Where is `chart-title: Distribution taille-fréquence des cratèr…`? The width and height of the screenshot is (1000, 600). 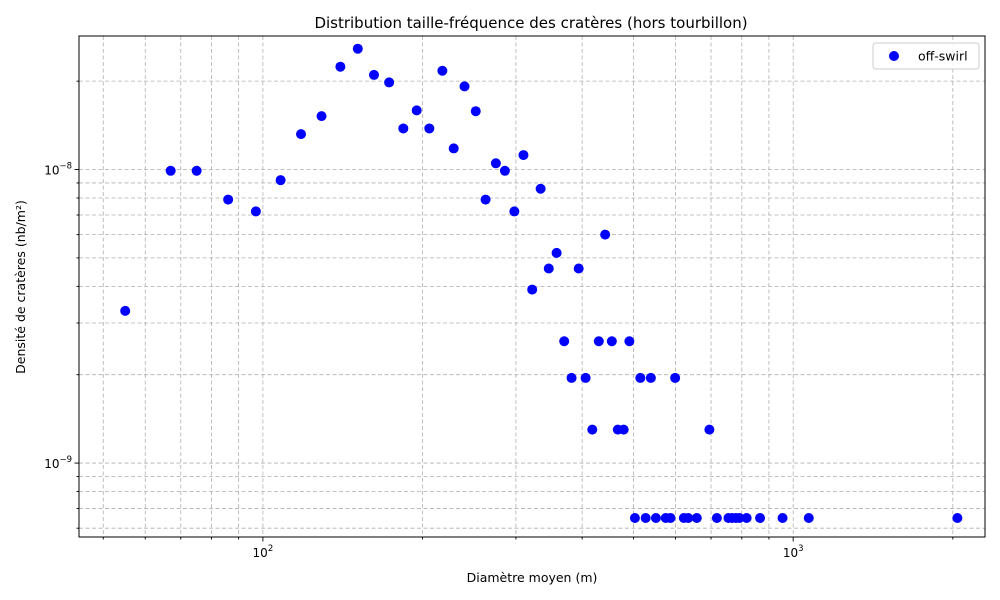 chart-title: Distribution taille-fréquence des cratèr… is located at coordinates (530, 23).